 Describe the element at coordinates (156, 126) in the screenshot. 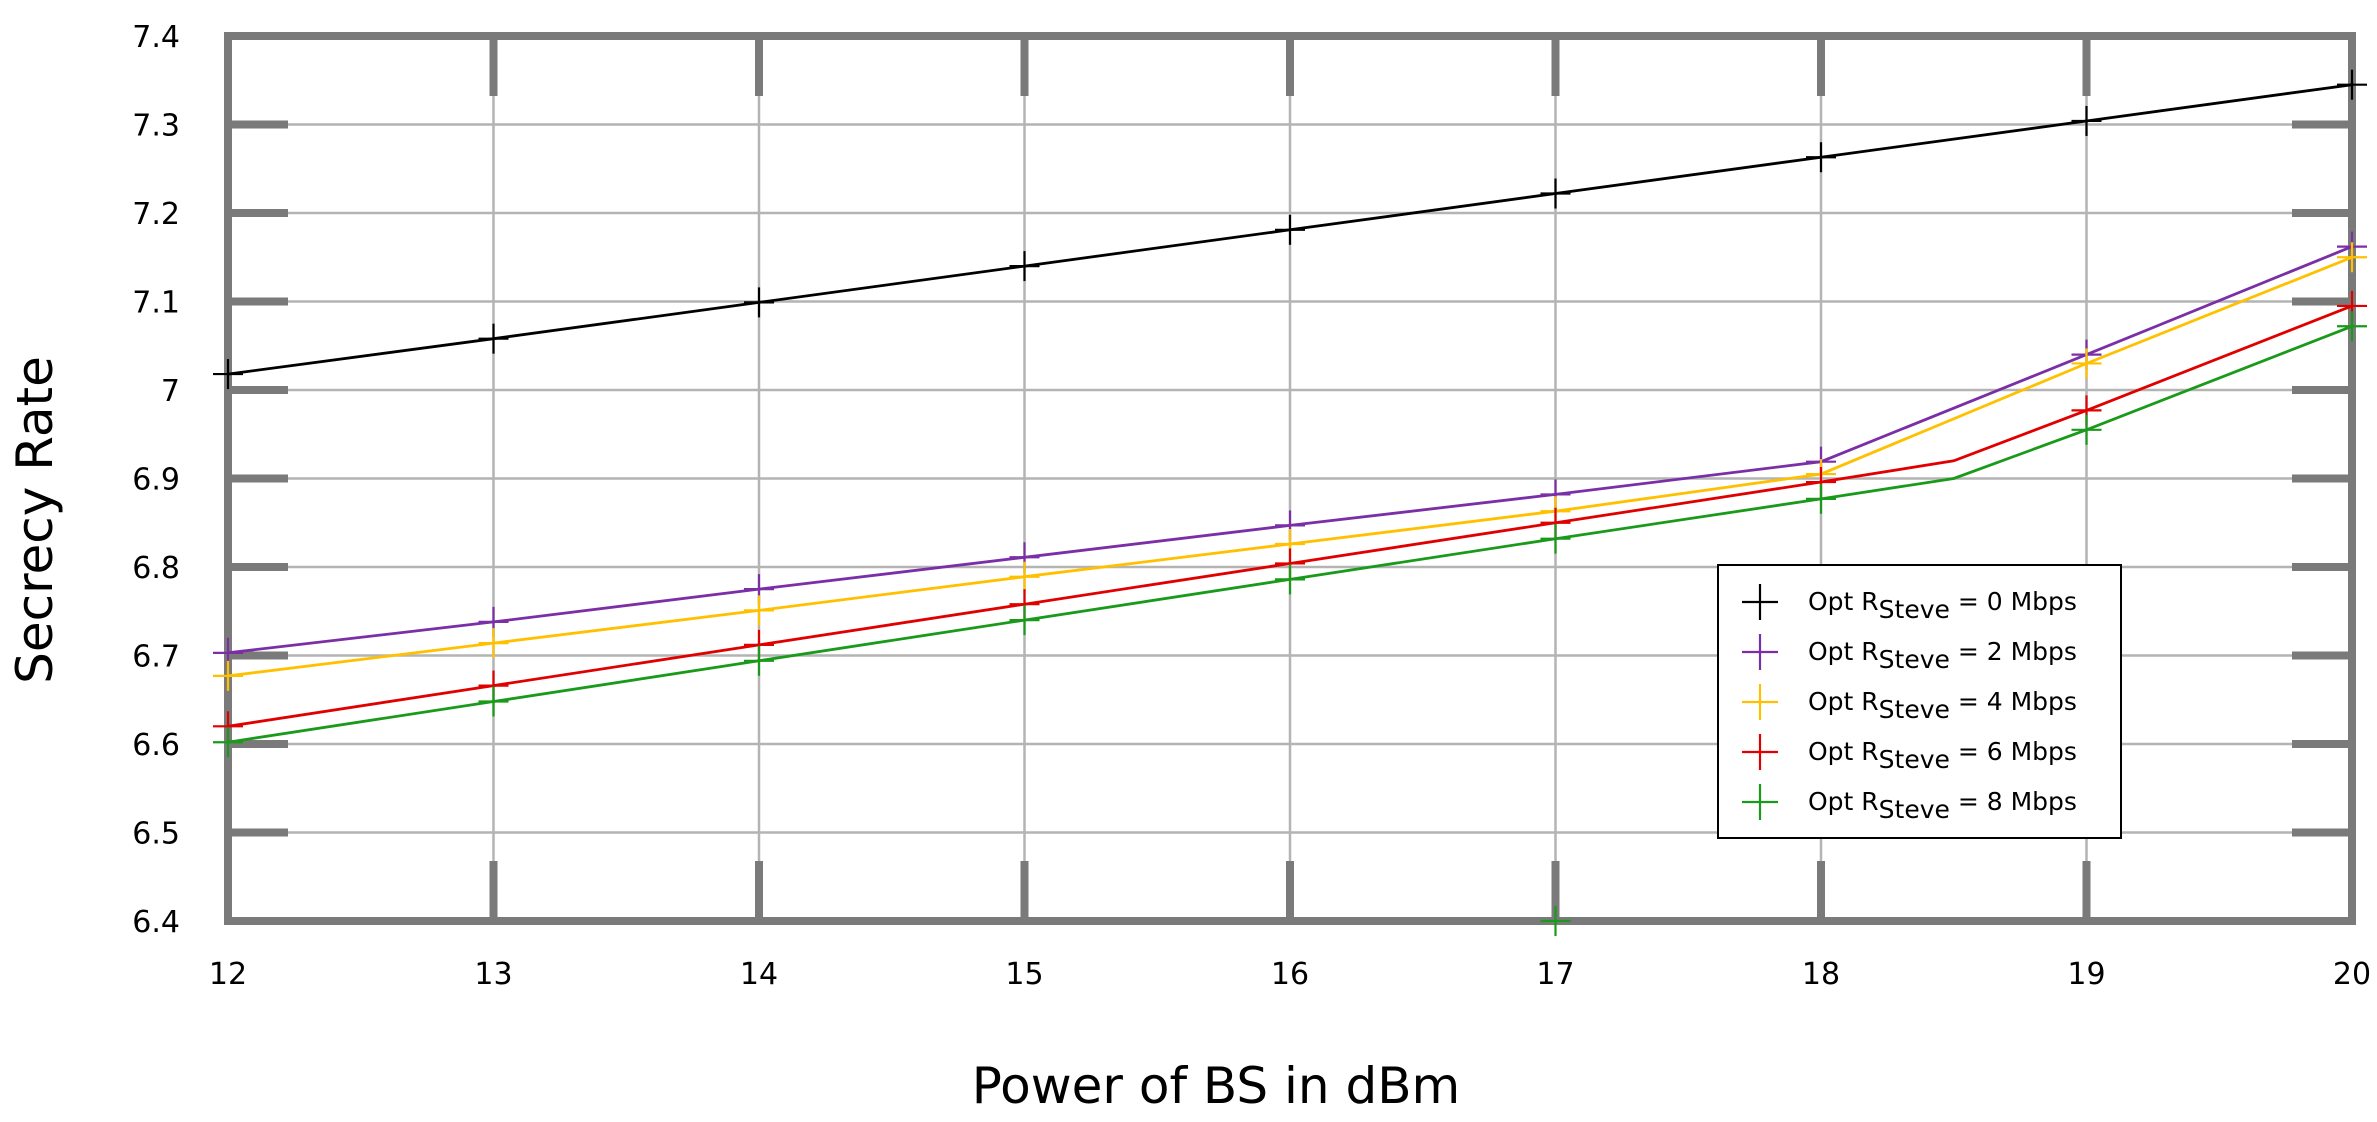

I see `y-tick-label: 7.3` at that location.